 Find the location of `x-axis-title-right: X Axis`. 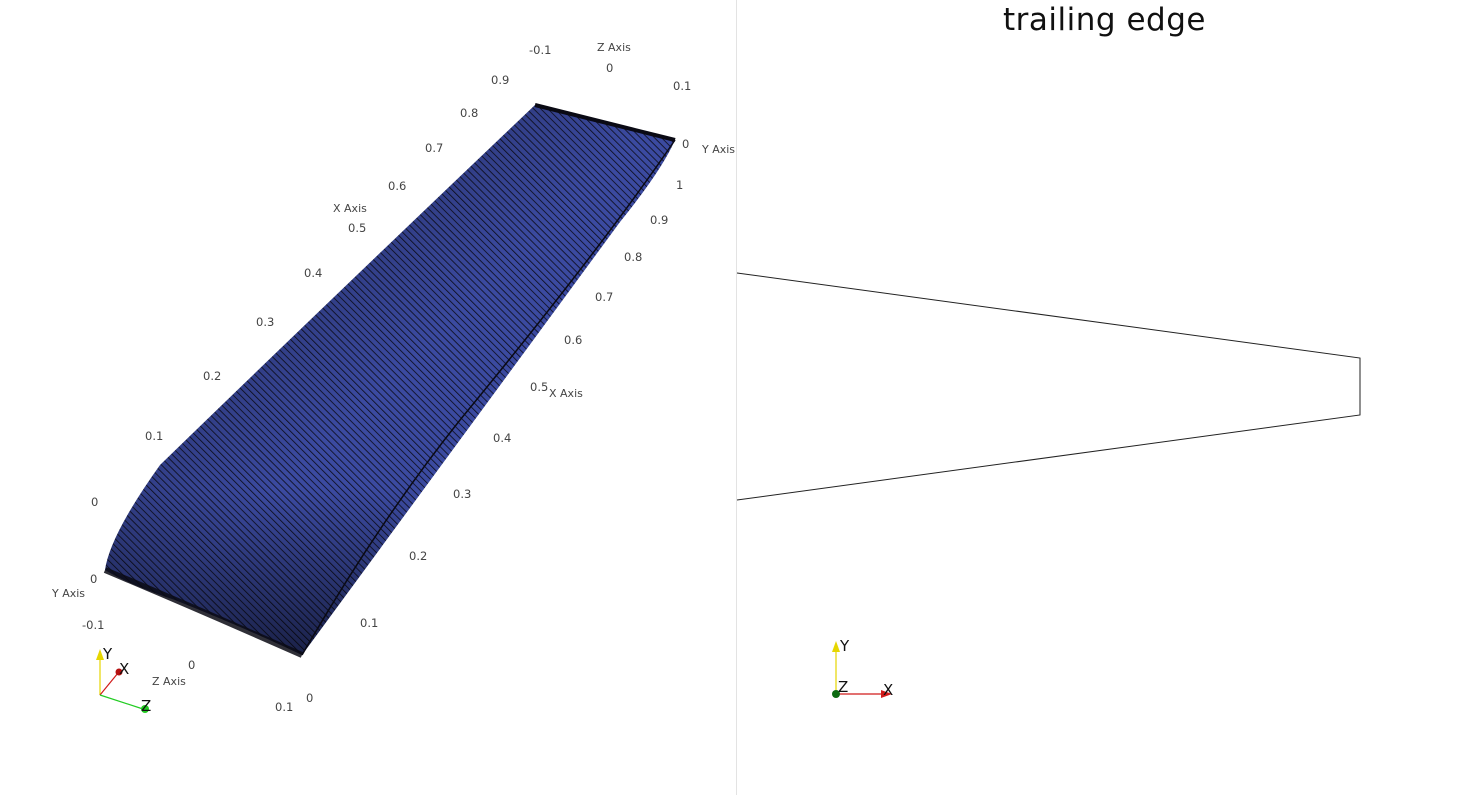

x-axis-title-right: X Axis is located at coordinates (566, 393).